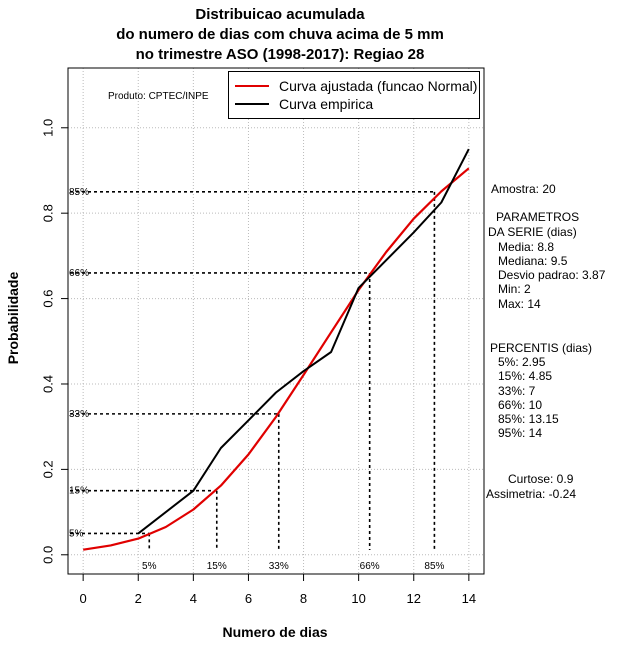 This screenshot has height=660, width=640. What do you see at coordinates (79, 491) in the screenshot?
I see `percentile-level-label: 15%` at bounding box center [79, 491].